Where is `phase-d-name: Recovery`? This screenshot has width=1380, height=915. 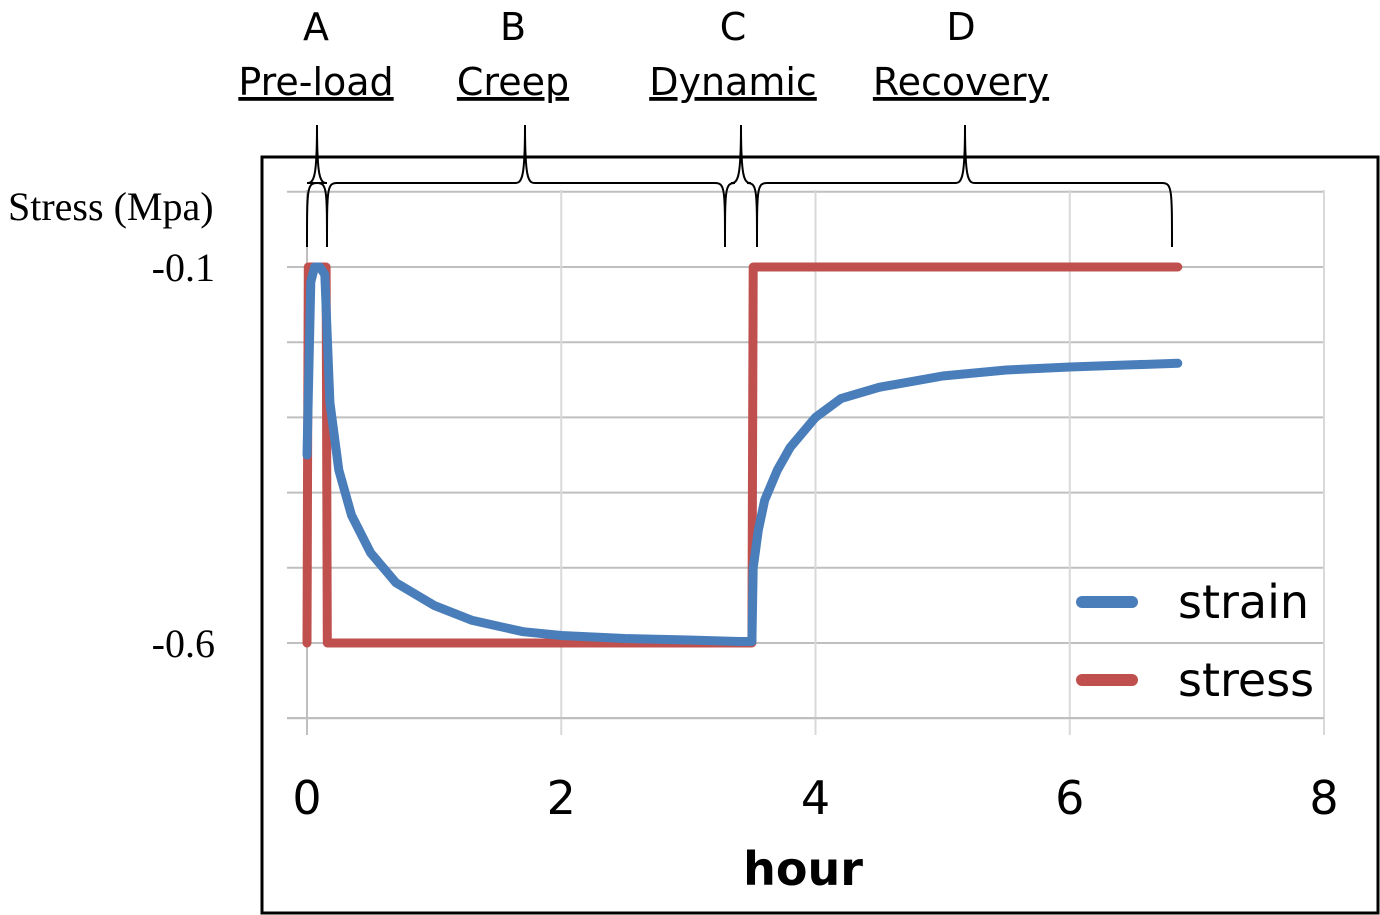 phase-d-name: Recovery is located at coordinates (961, 82).